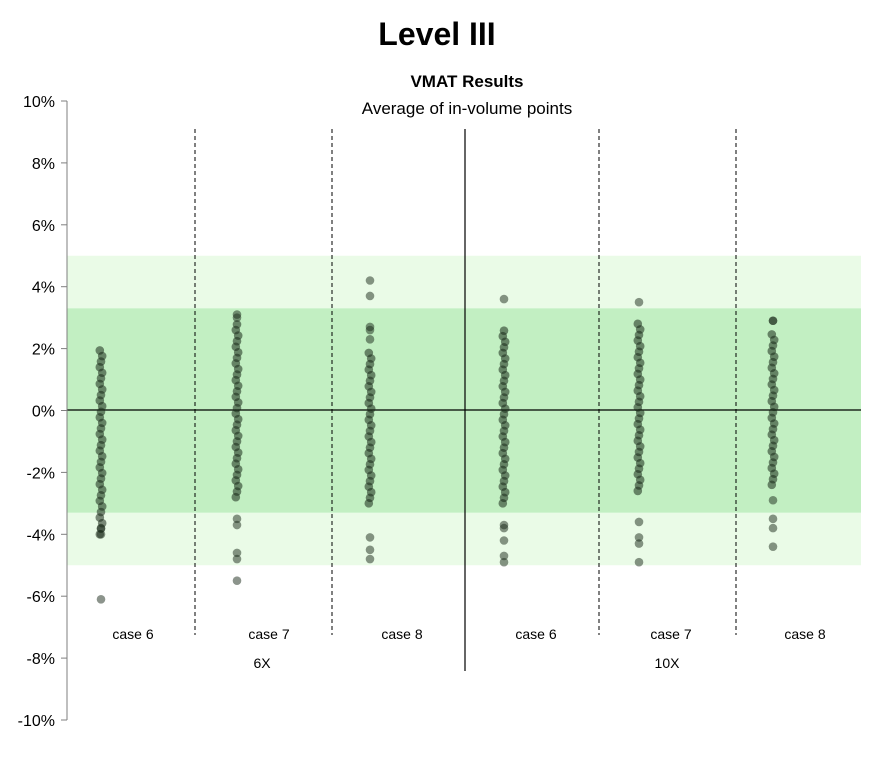 The height and width of the screenshot is (778, 874). What do you see at coordinates (43, 164) in the screenshot?
I see `y-tick-label: 8%` at bounding box center [43, 164].